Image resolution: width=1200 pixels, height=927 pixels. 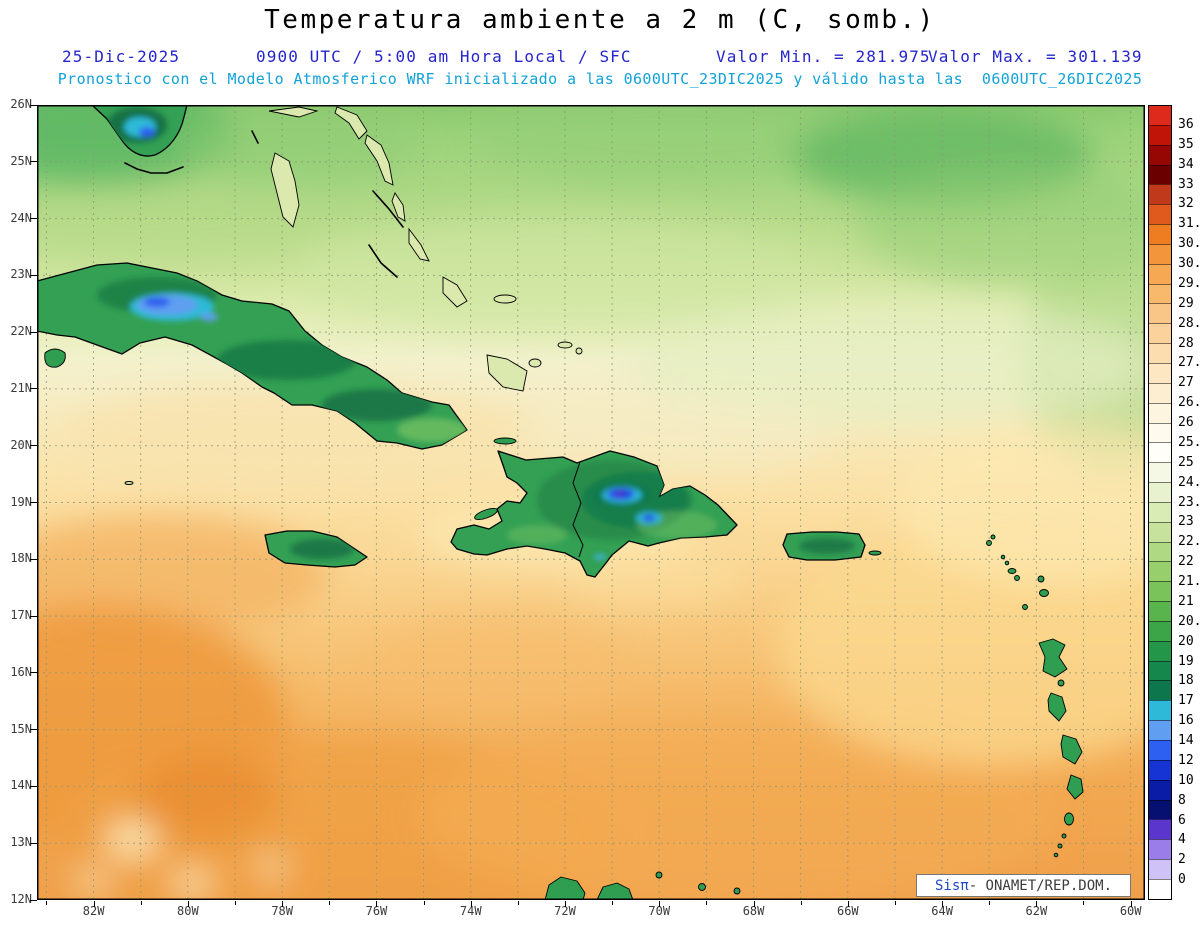 What do you see at coordinates (255, 137) in the screenshot?
I see `bimini-islands` at bounding box center [255, 137].